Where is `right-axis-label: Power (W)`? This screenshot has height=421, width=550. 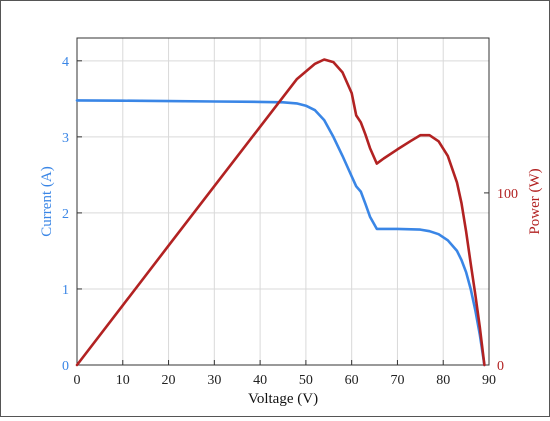
right-axis-label: Power (W) is located at coordinates (535, 201).